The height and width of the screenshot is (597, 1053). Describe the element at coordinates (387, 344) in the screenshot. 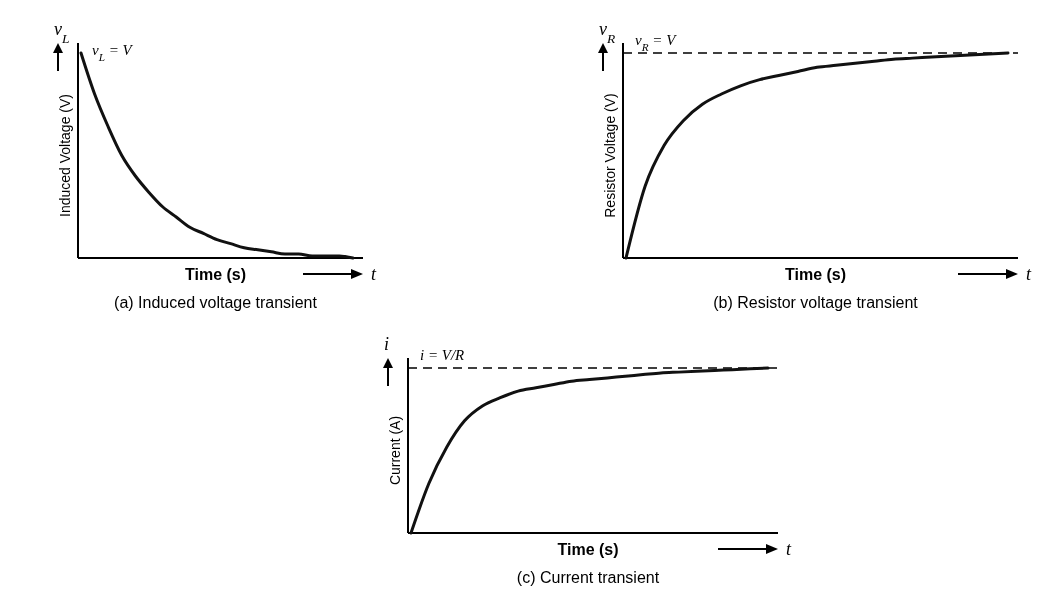

I see `text: i` at that location.